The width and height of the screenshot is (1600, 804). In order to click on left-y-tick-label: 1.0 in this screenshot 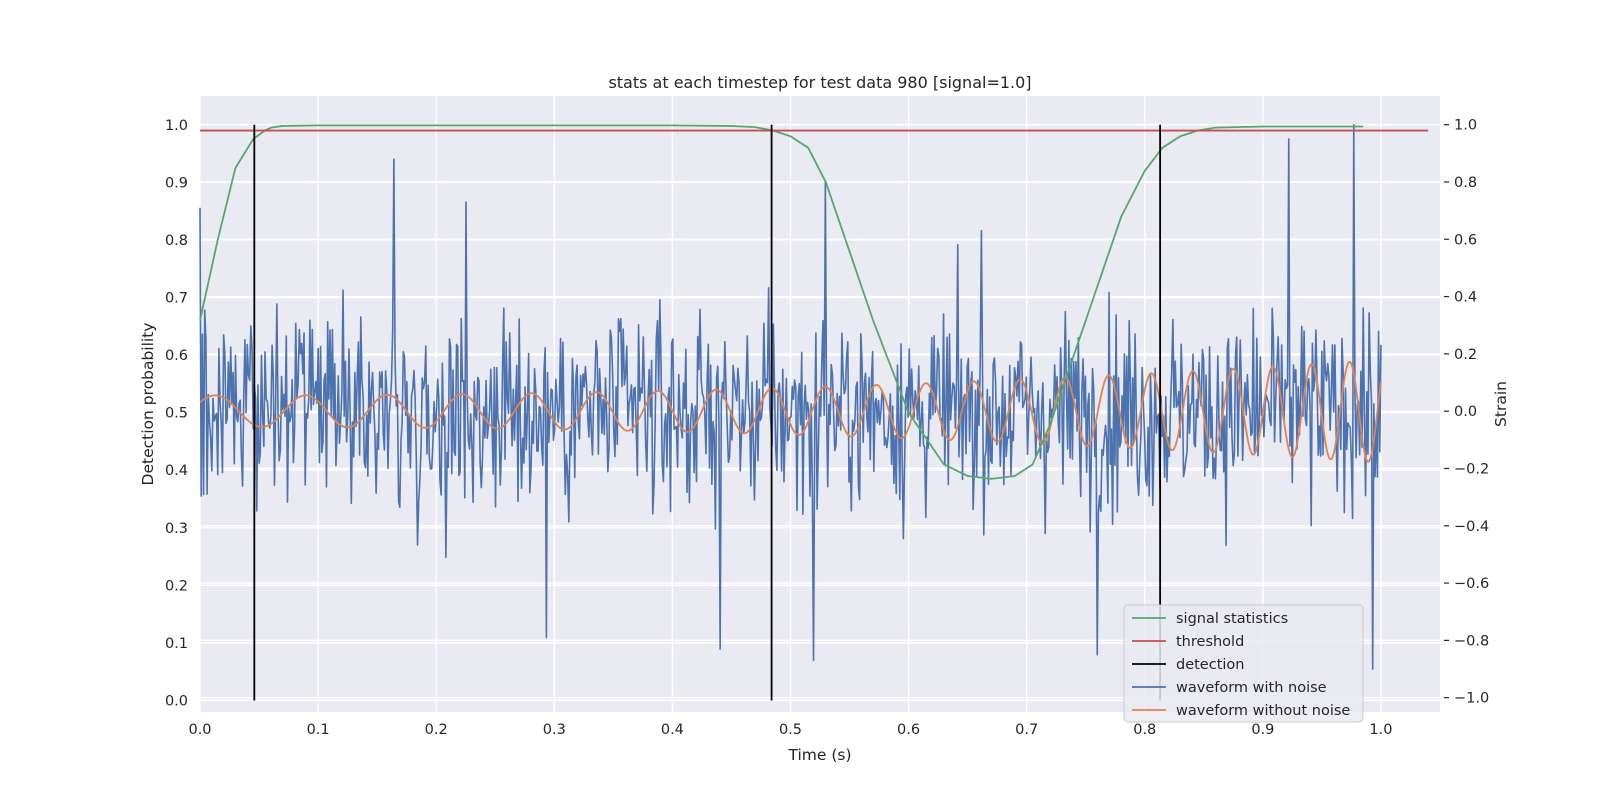, I will do `click(176, 126)`.